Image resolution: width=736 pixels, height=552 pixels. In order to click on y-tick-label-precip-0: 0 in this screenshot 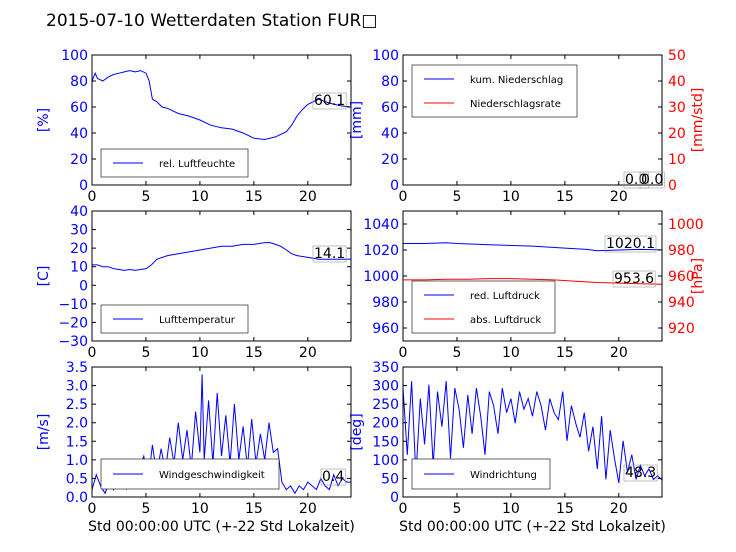, I will do `click(394, 186)`.